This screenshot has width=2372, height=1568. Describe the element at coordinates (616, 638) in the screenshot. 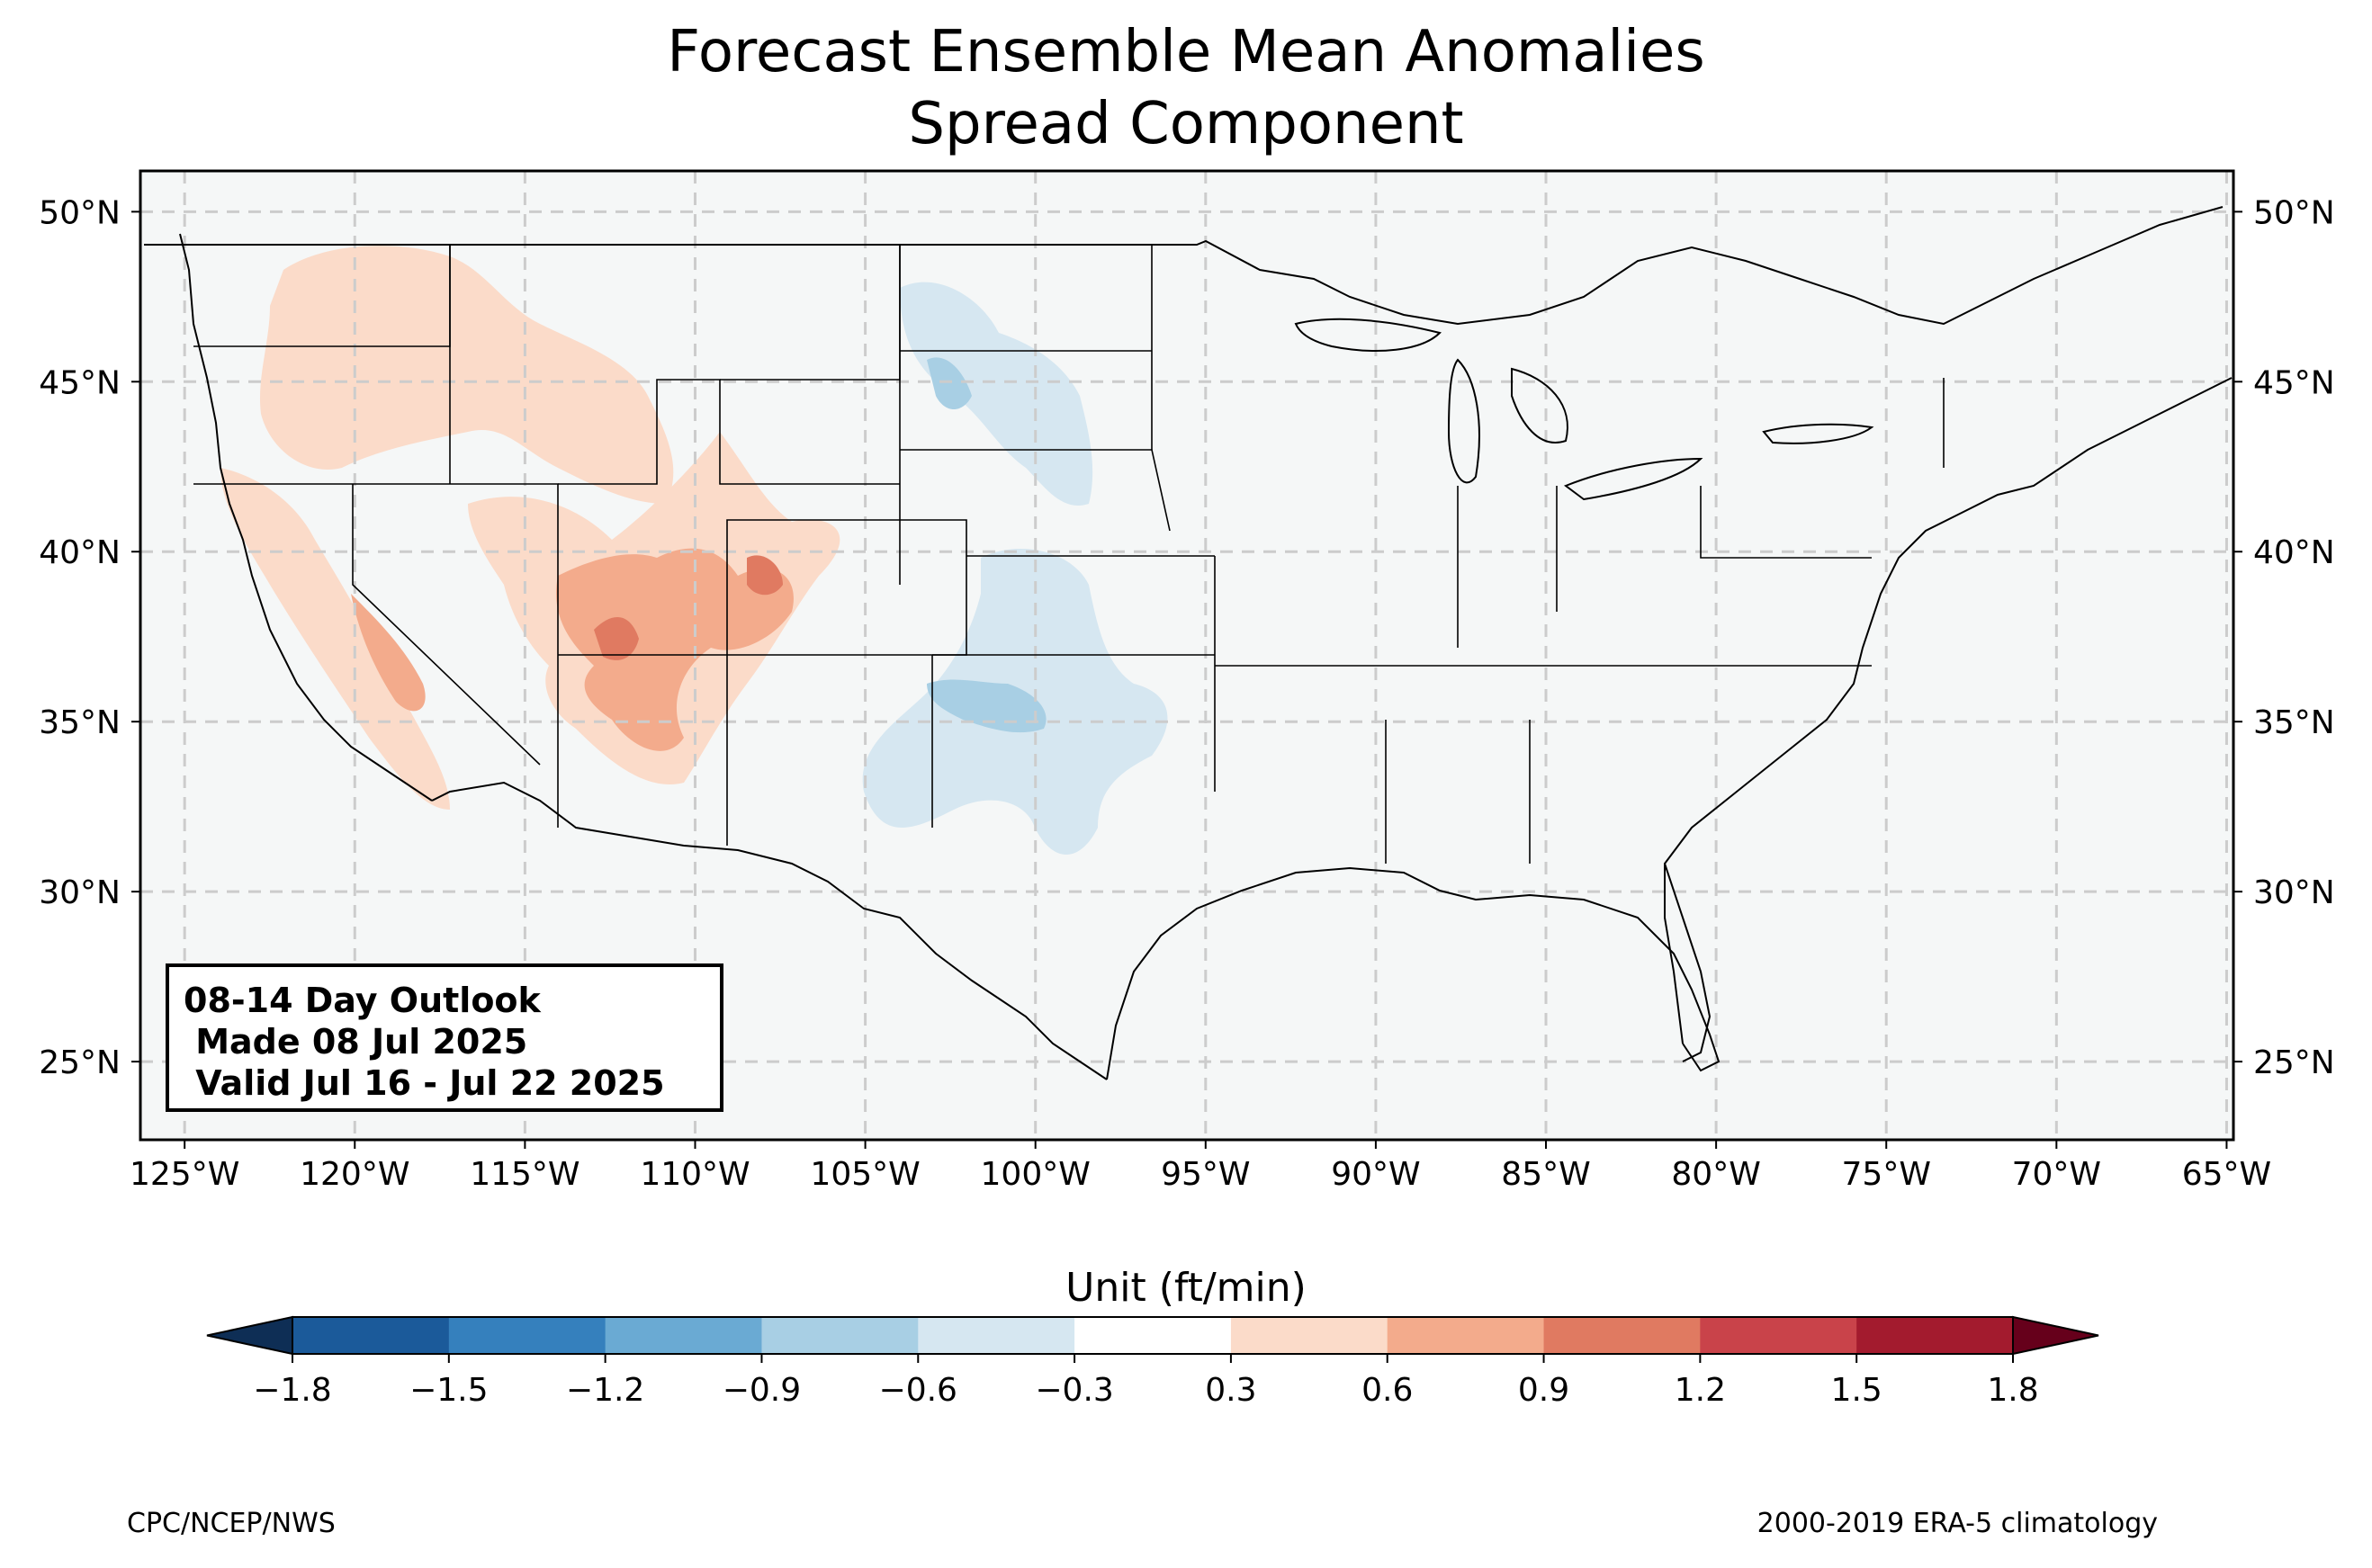

I see `warm-anomaly-core-utah` at that location.